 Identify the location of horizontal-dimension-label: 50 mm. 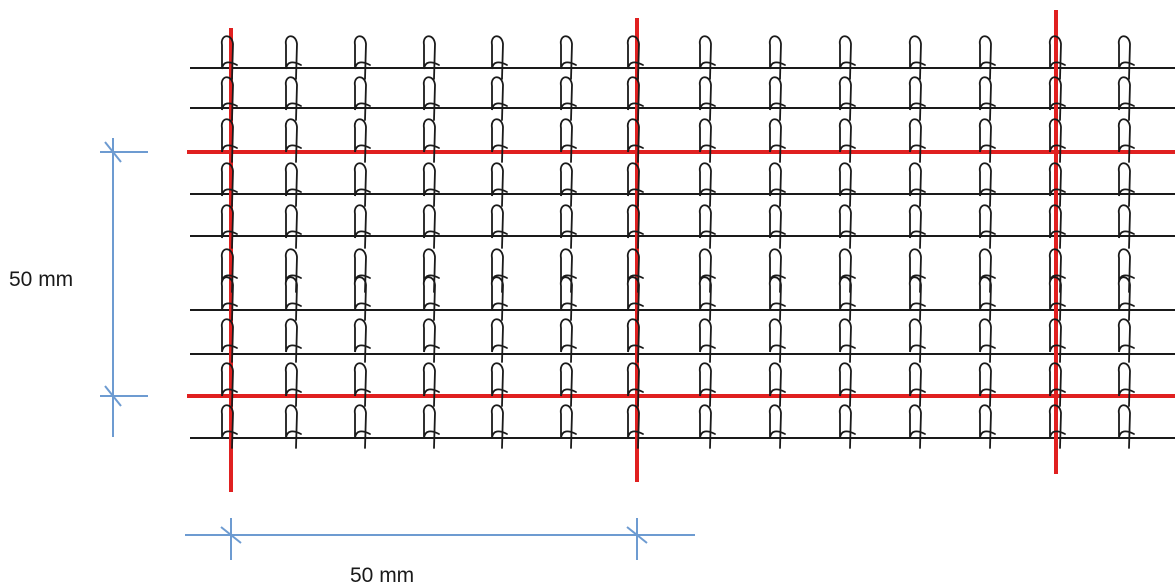
(382, 575).